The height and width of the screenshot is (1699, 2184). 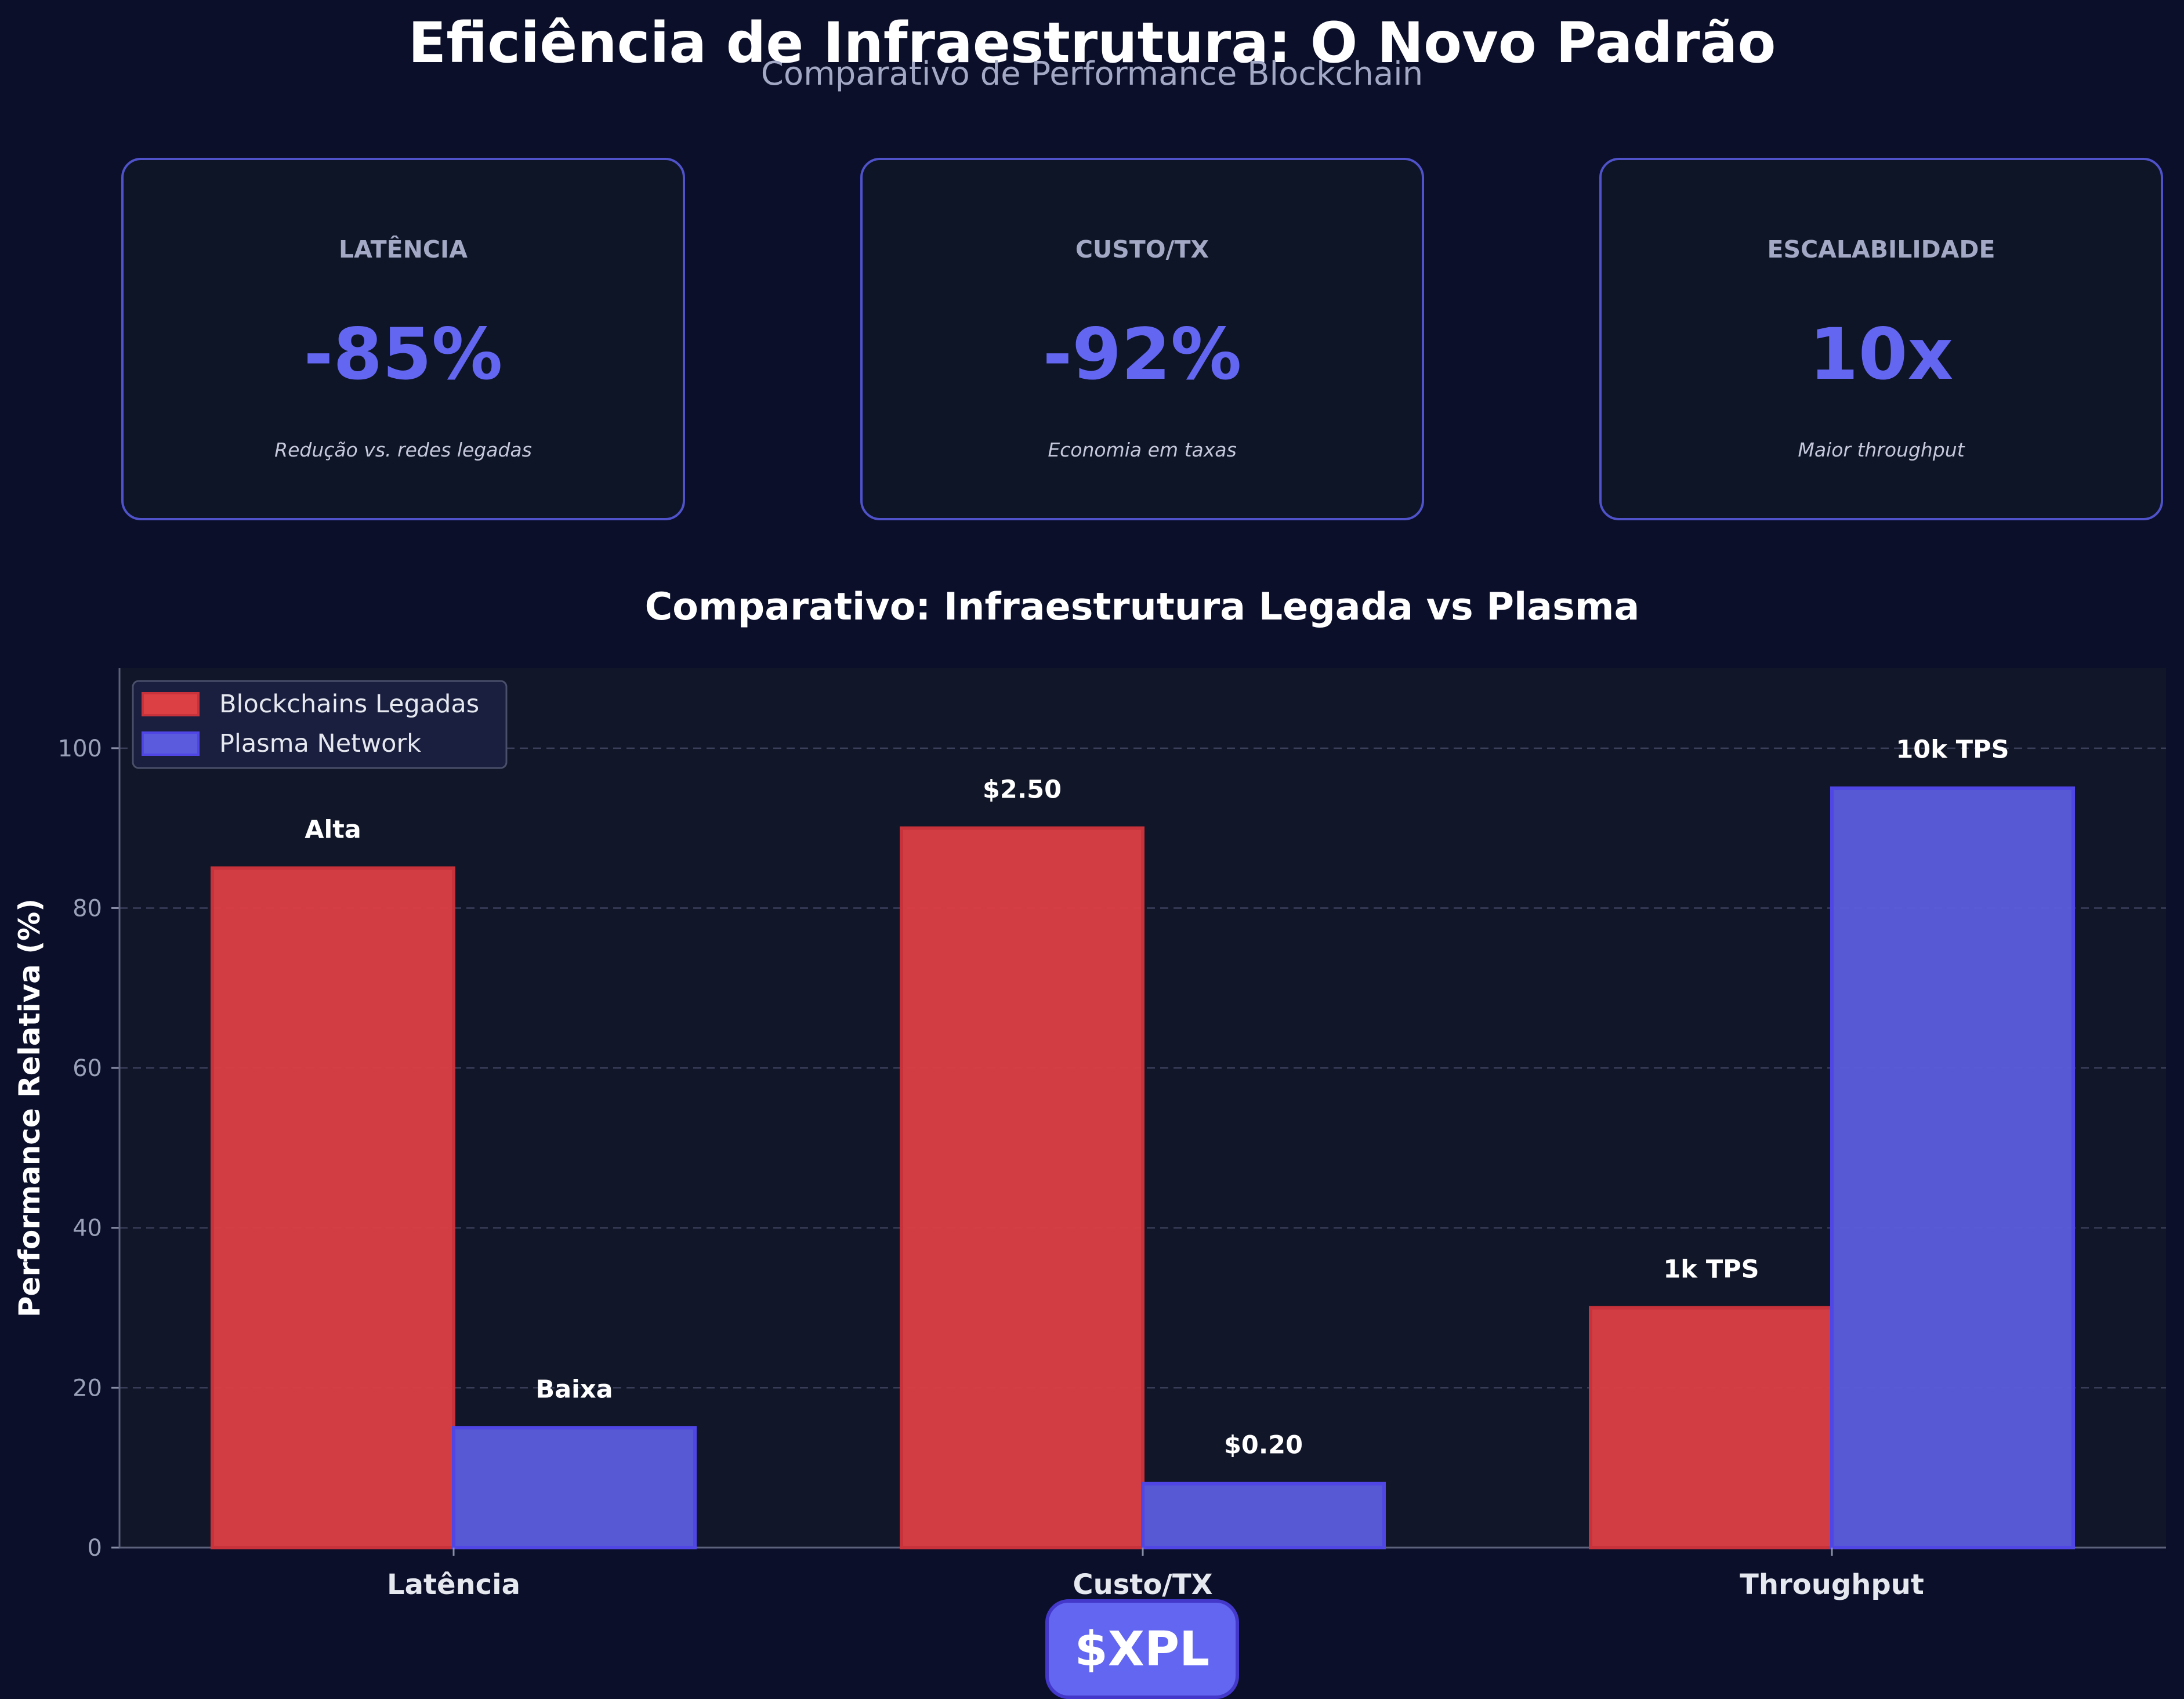 What do you see at coordinates (1881, 354) in the screenshot?
I see `kpi-value: 10x` at bounding box center [1881, 354].